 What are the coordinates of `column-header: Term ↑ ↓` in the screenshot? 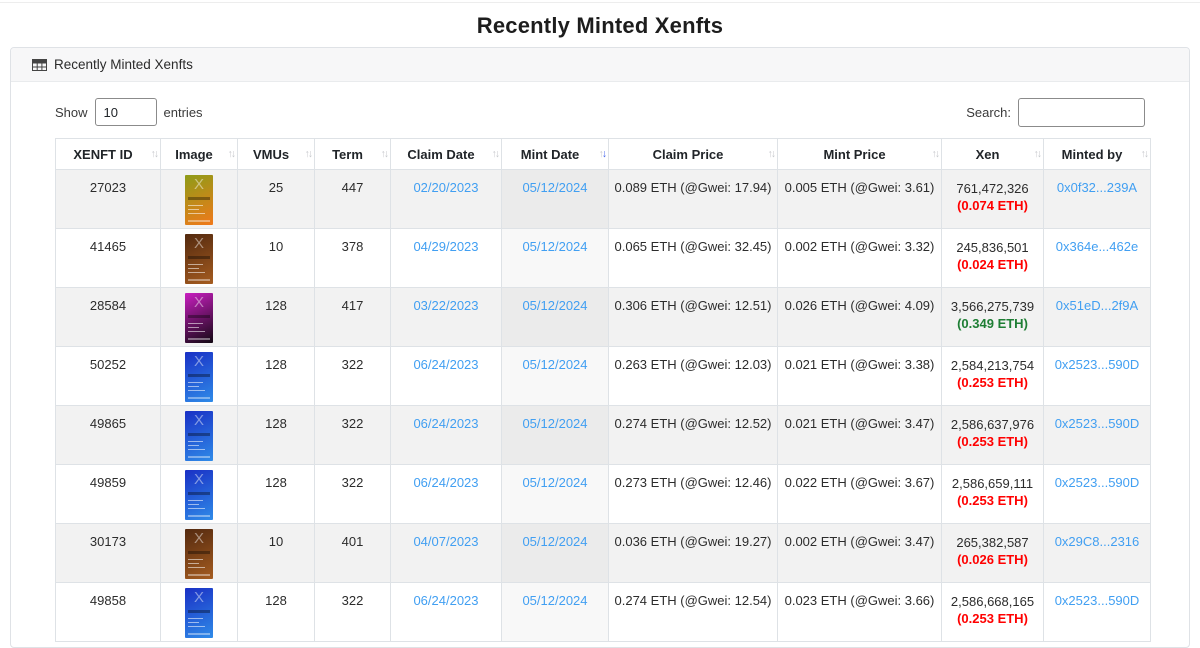 It's located at (352, 154).